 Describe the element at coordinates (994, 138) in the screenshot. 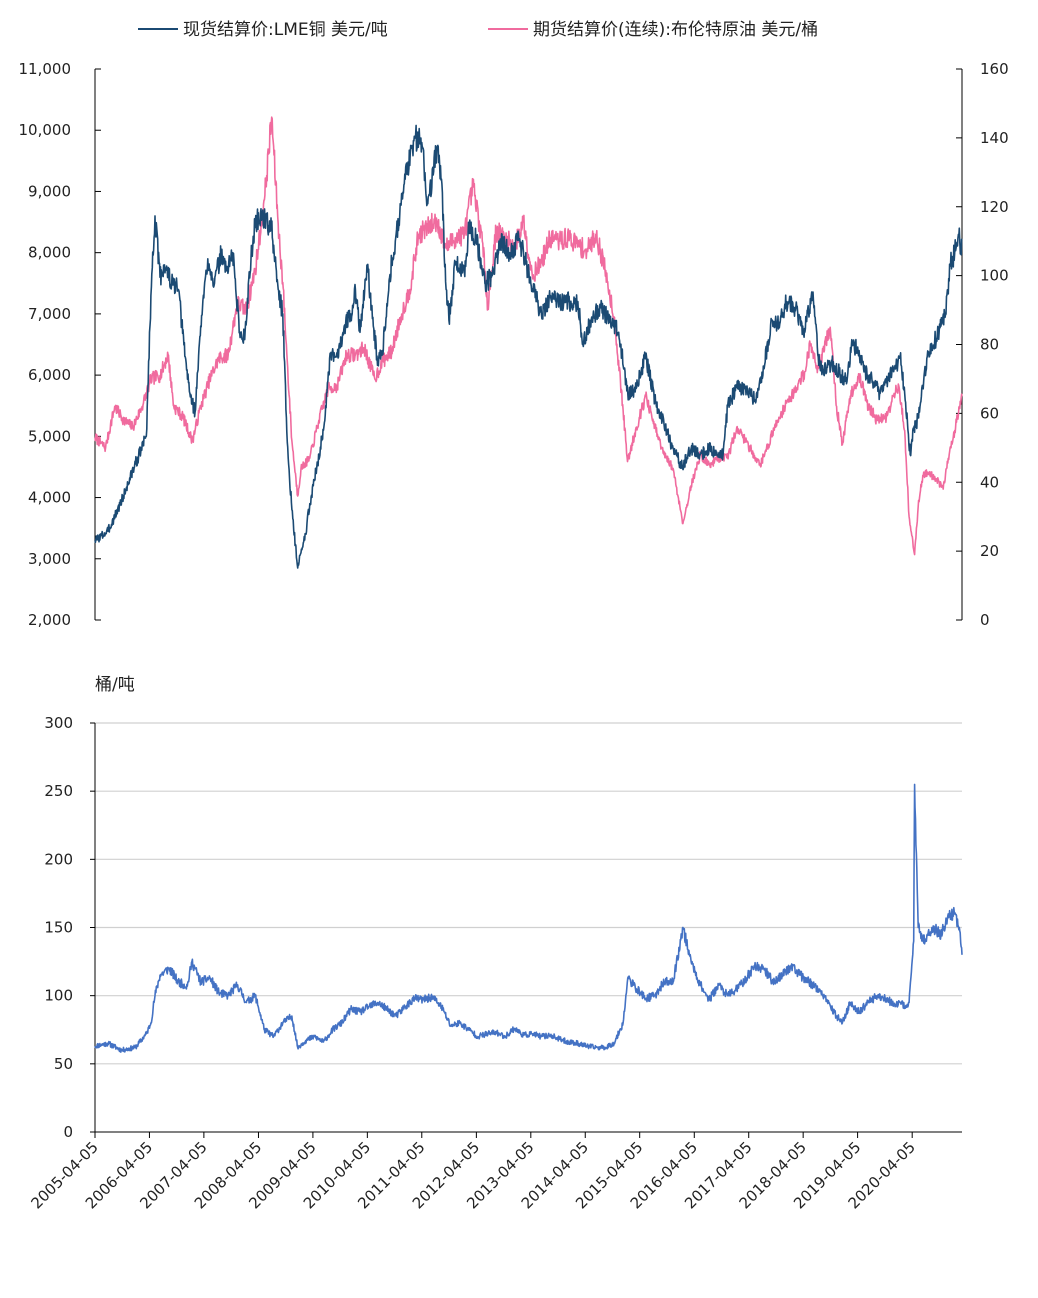

I see `right-tick-label: 140` at that location.